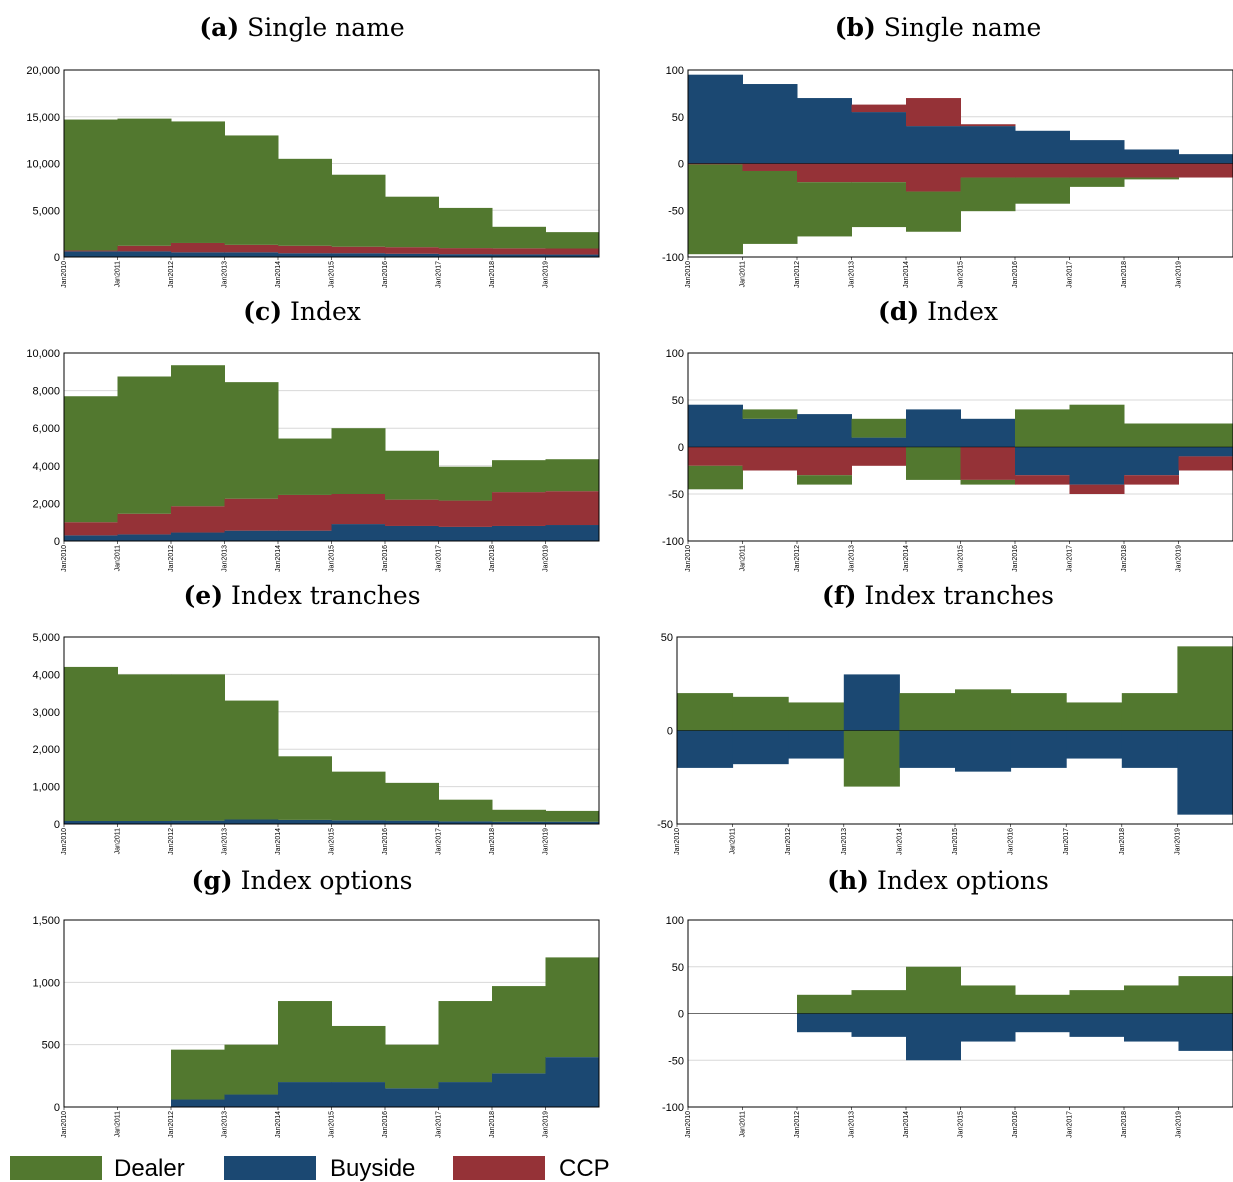 This screenshot has width=1233, height=1182. What do you see at coordinates (56, 1168) in the screenshot?
I see `legend-swatch-dealer` at bounding box center [56, 1168].